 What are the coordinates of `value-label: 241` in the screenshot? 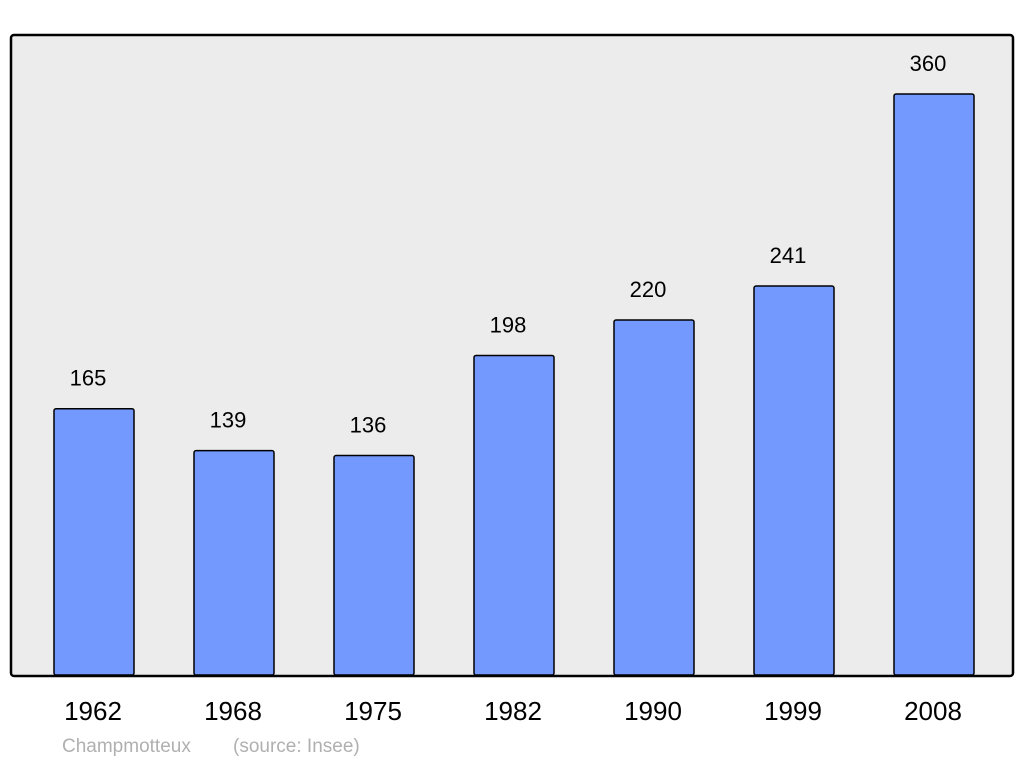 It's located at (788, 255).